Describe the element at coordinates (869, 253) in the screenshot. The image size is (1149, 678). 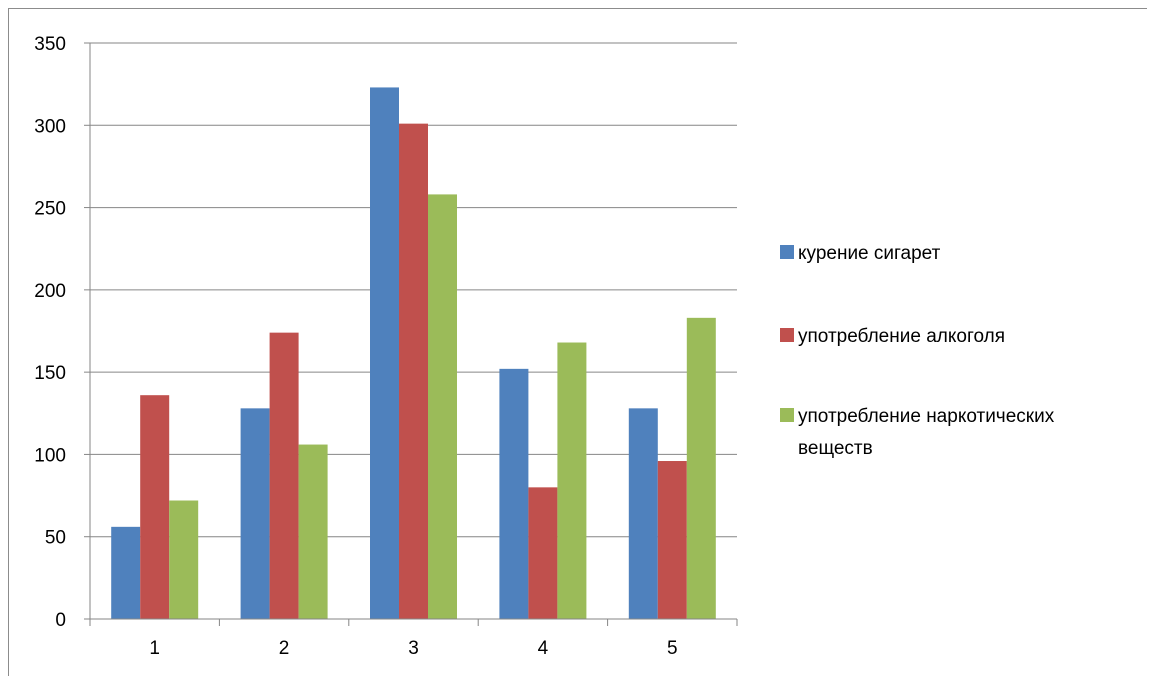
I see `legend-label-1: курение сигарет` at that location.